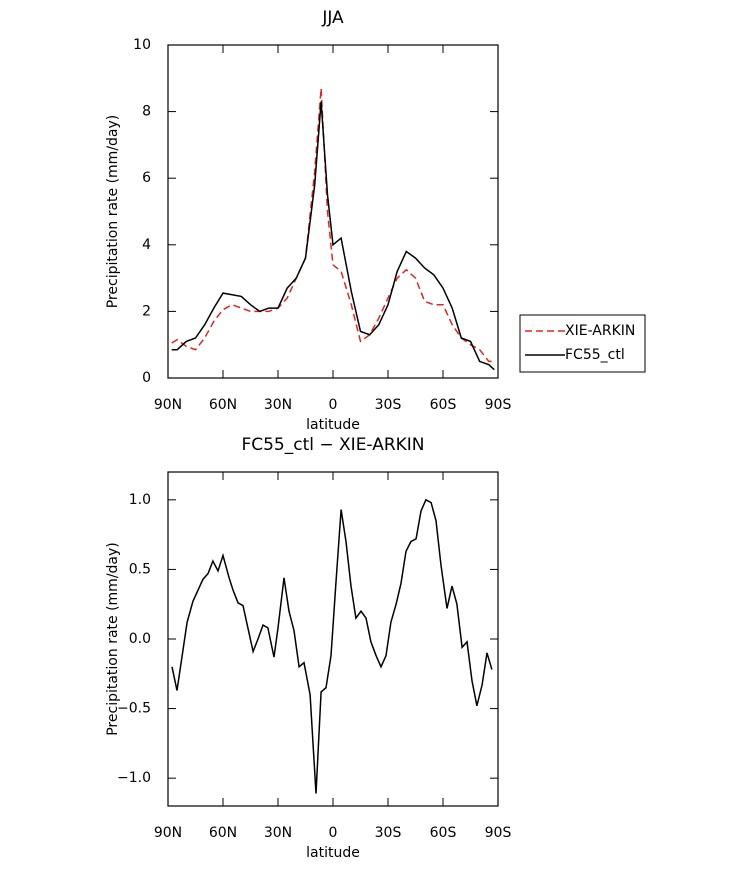 This screenshot has width=733, height=870. I want to click on y-tick-label: 0.5, so click(140, 569).